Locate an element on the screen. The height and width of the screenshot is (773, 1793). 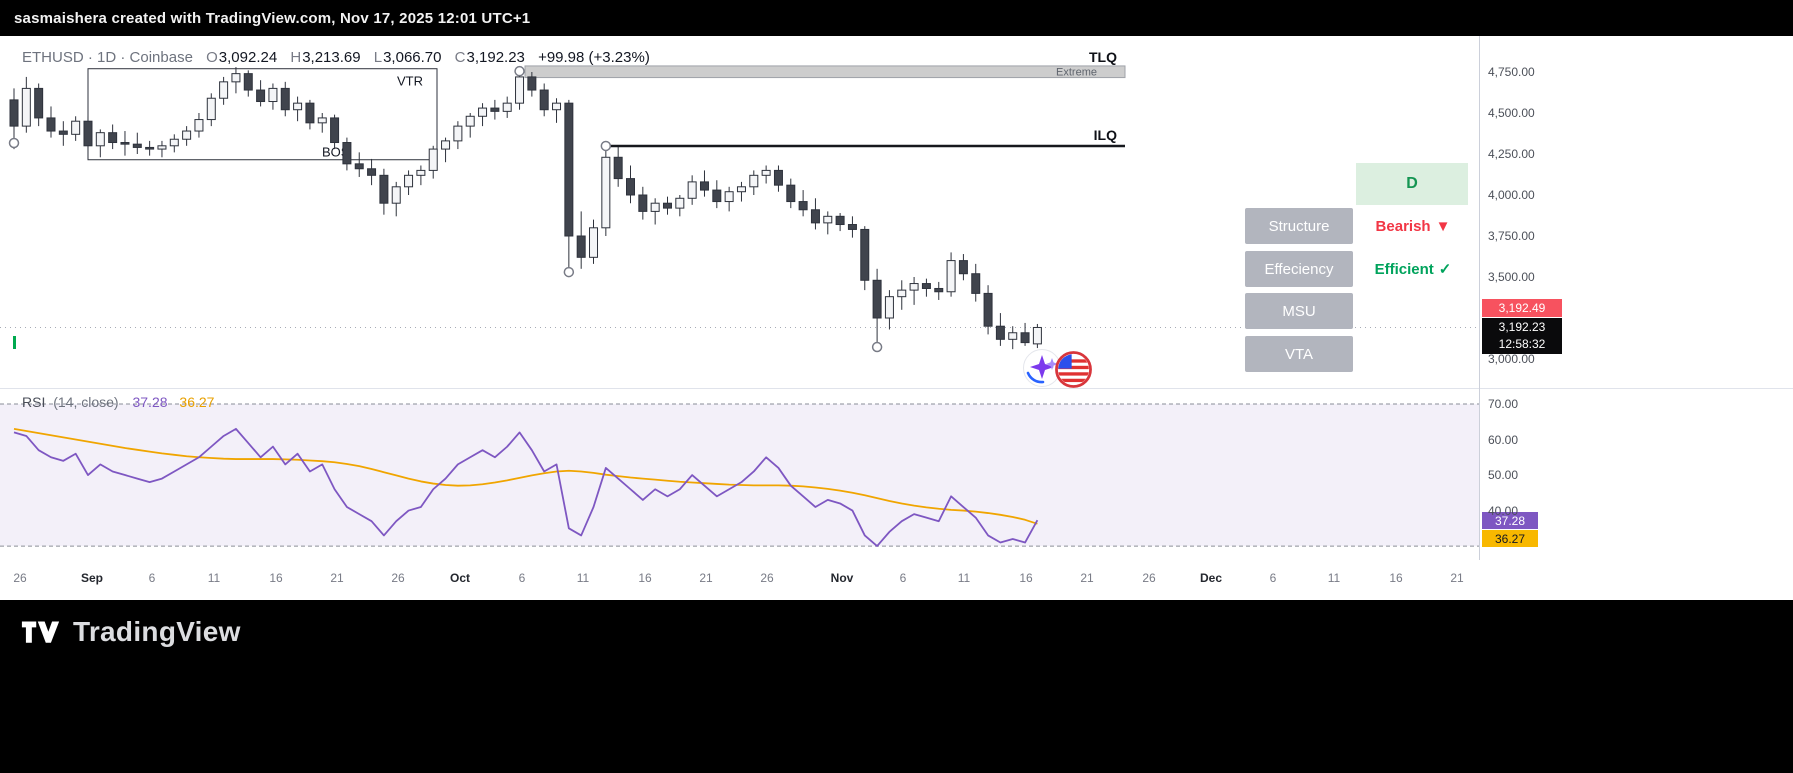
high-label: H is located at coordinates (296, 57).